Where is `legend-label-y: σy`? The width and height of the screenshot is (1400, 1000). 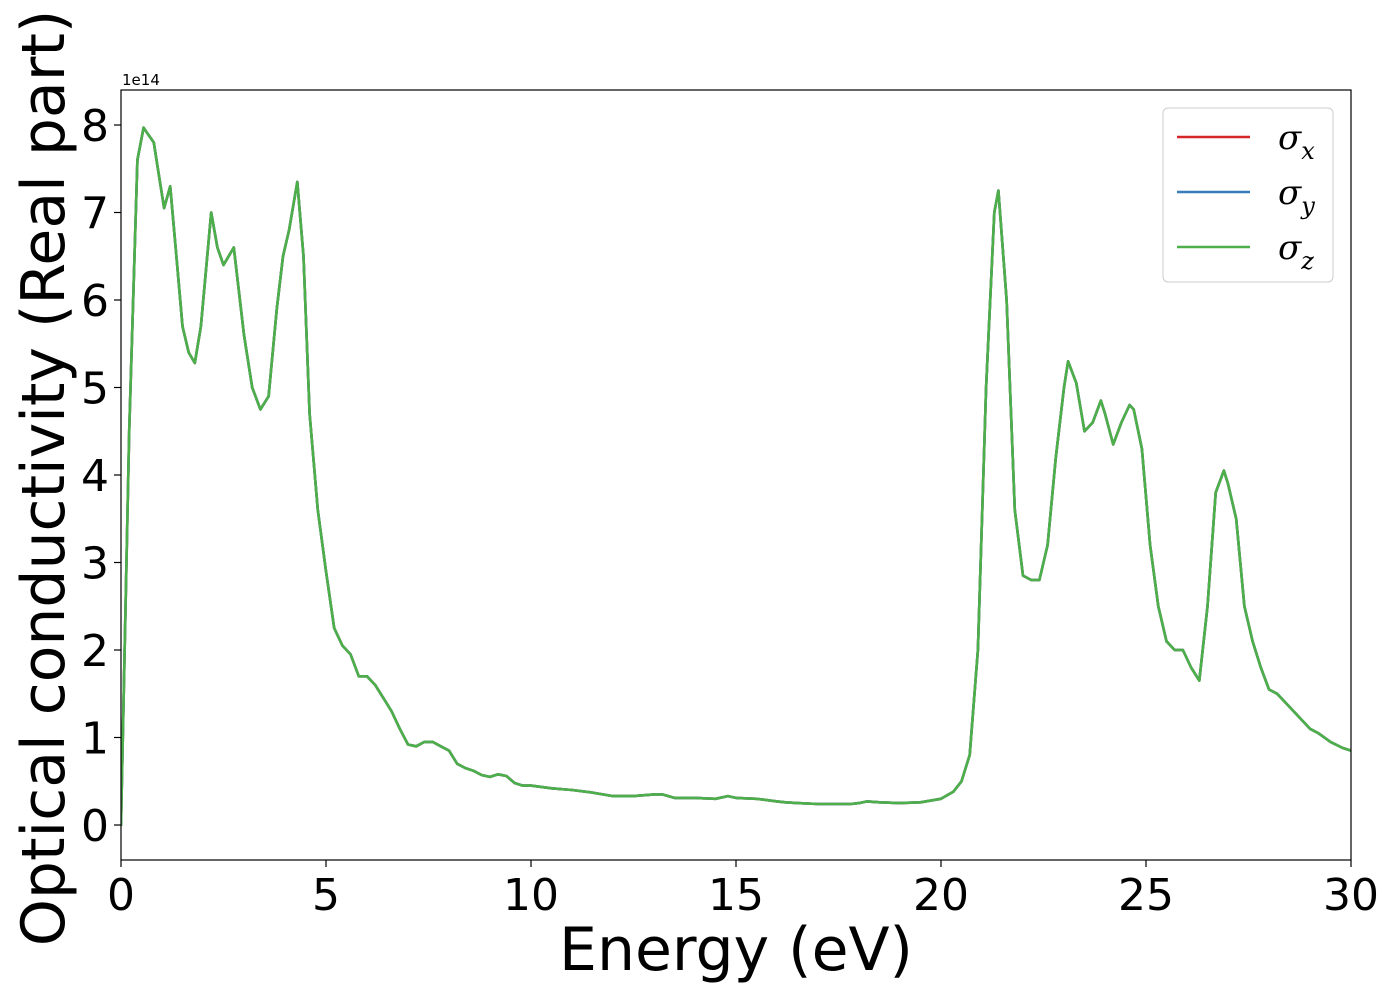
legend-label-y: σy is located at coordinates (1296, 196).